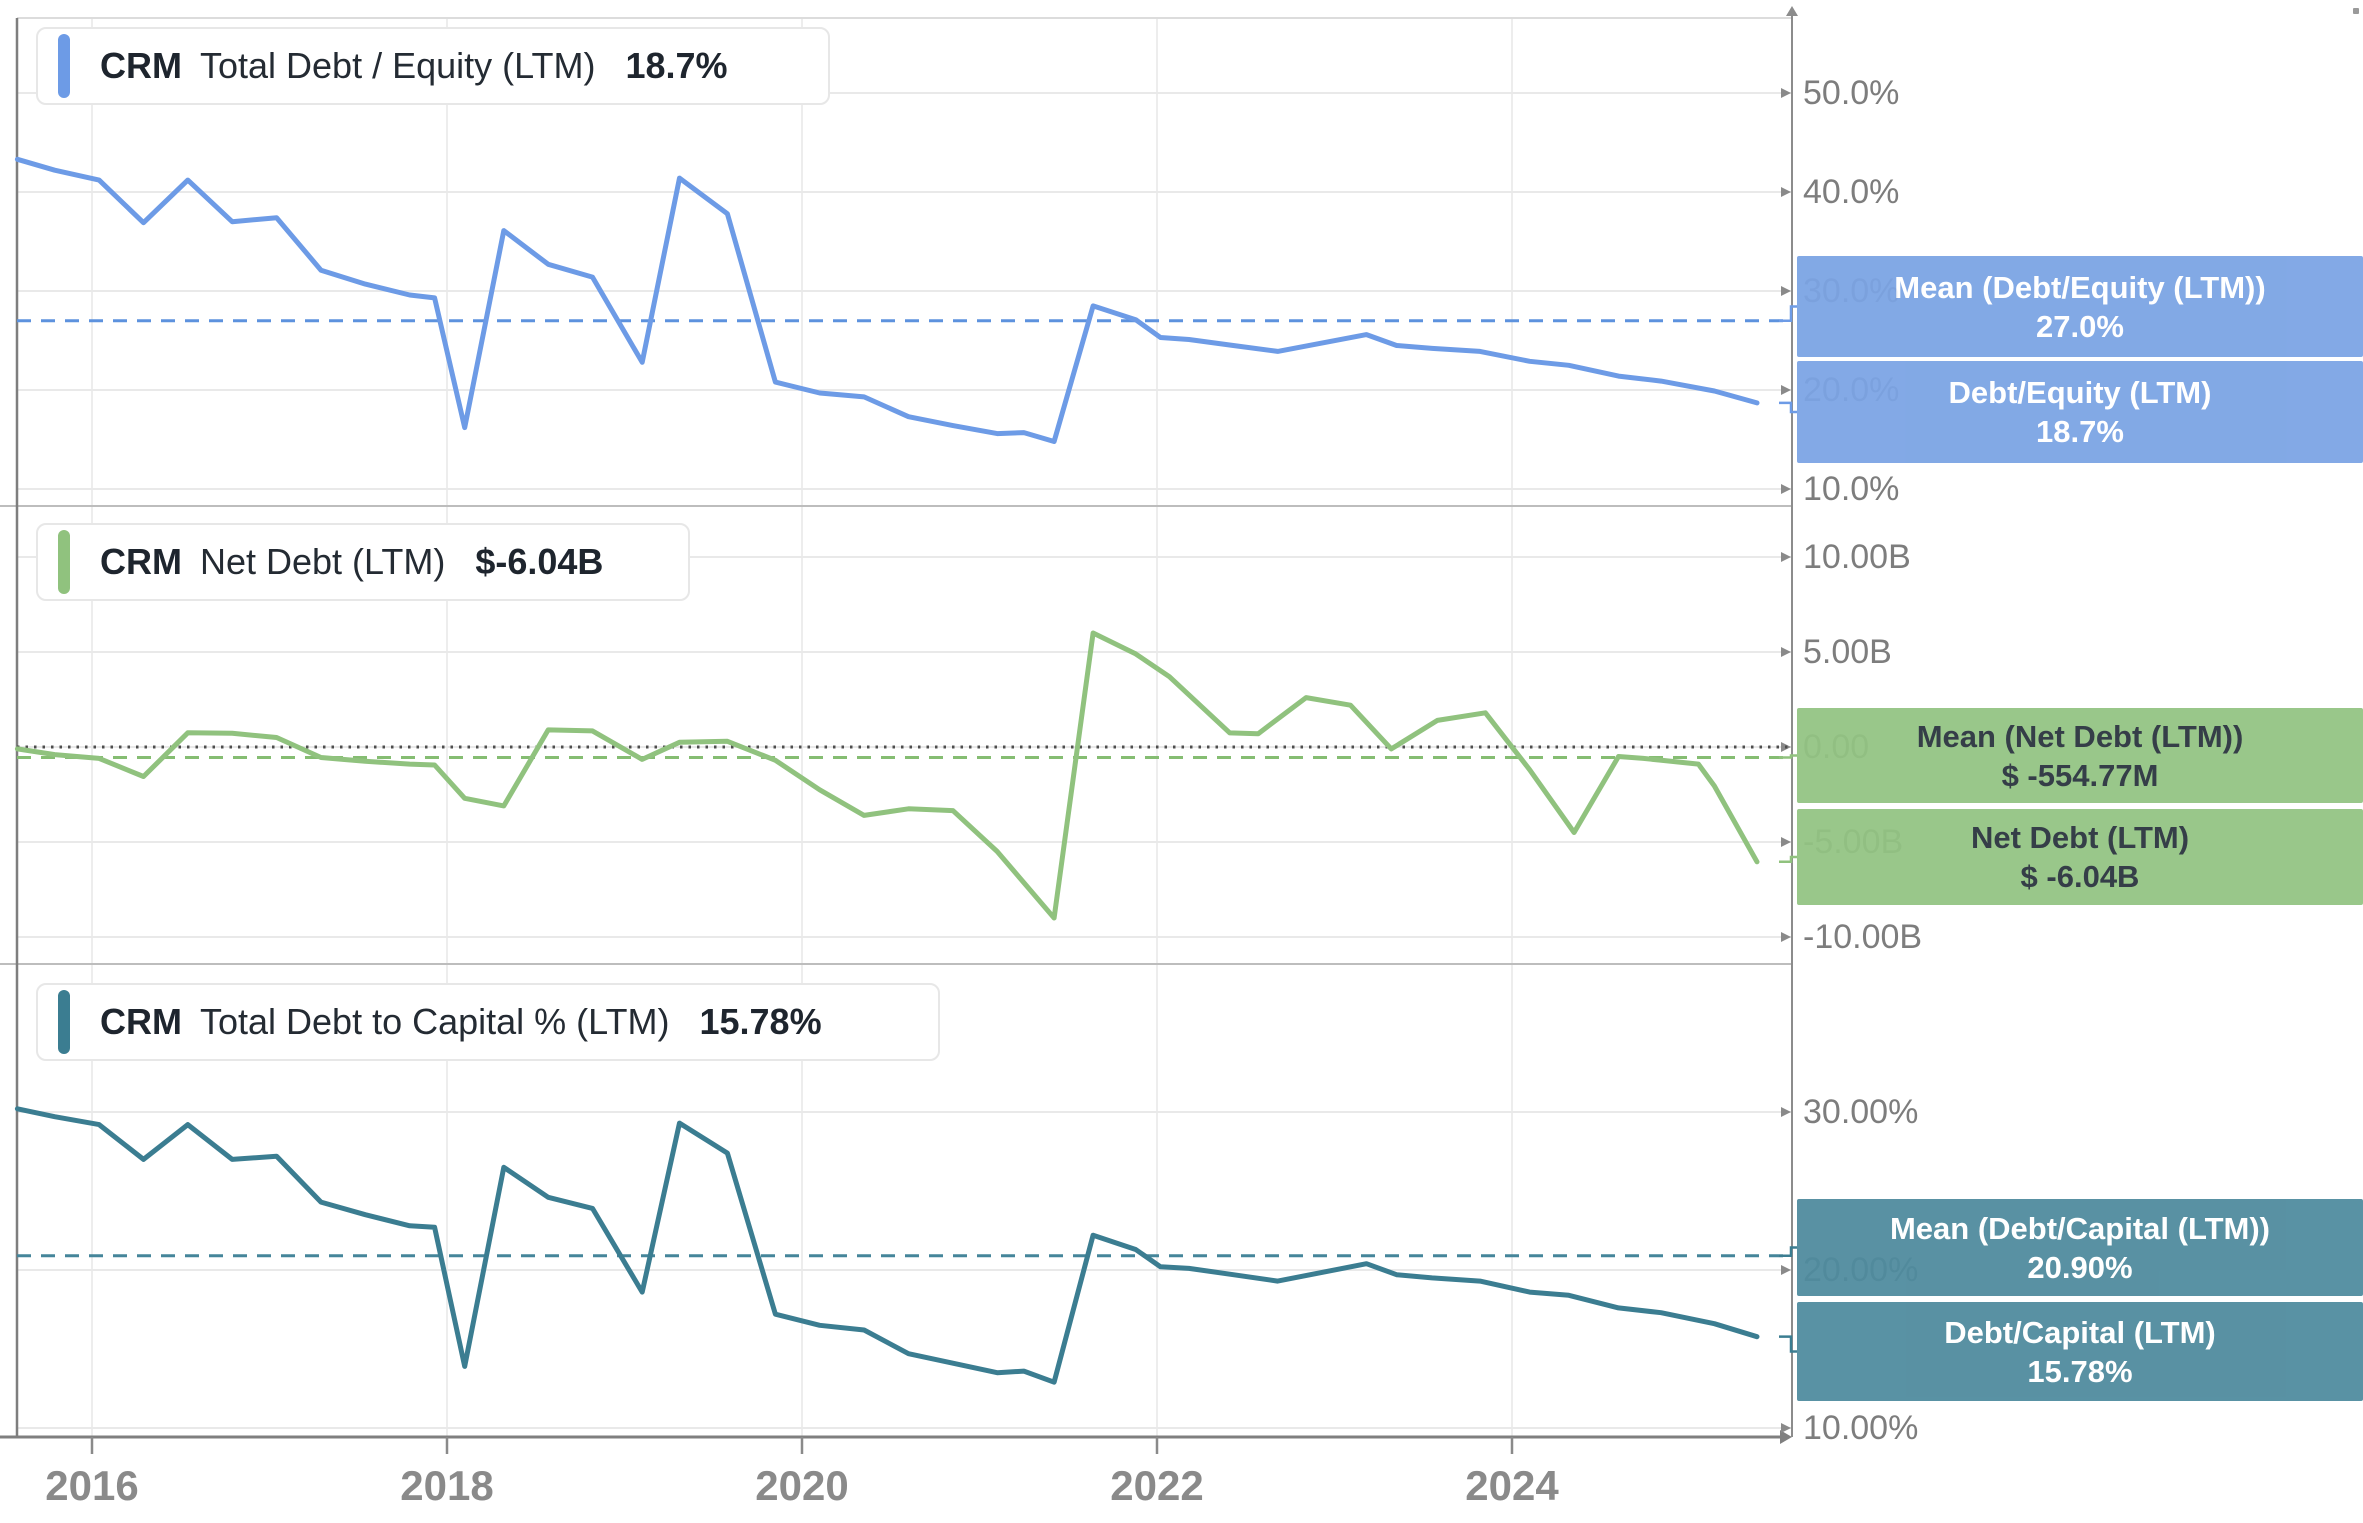 This screenshot has height=1523, width=2363. What do you see at coordinates (2080, 412) in the screenshot?
I see `debt-equity-last-value-flag: Debt/Equity (LTM) 18.7%` at bounding box center [2080, 412].